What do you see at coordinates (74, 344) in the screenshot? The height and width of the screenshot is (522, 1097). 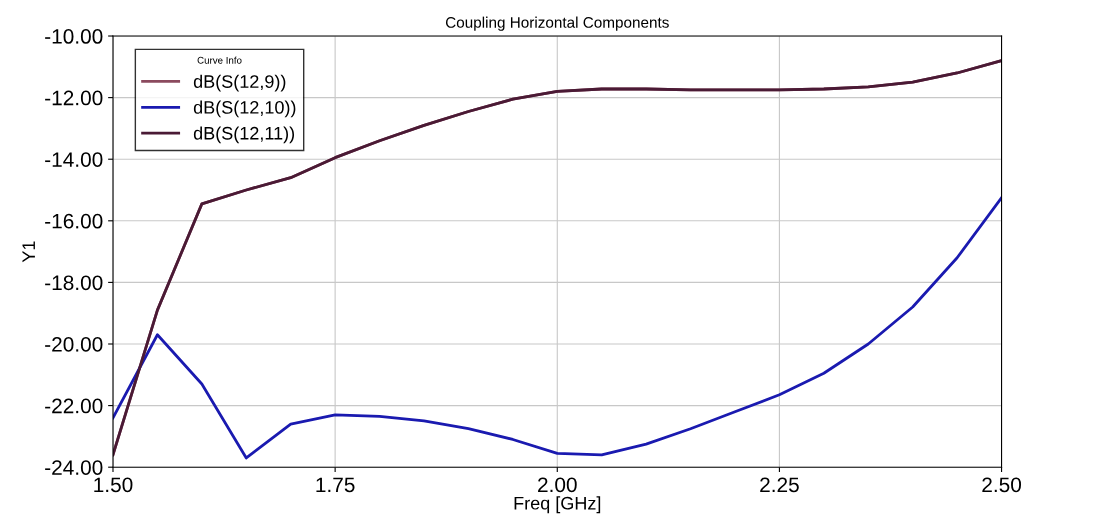 I see `y-tick-label: -20.00` at bounding box center [74, 344].